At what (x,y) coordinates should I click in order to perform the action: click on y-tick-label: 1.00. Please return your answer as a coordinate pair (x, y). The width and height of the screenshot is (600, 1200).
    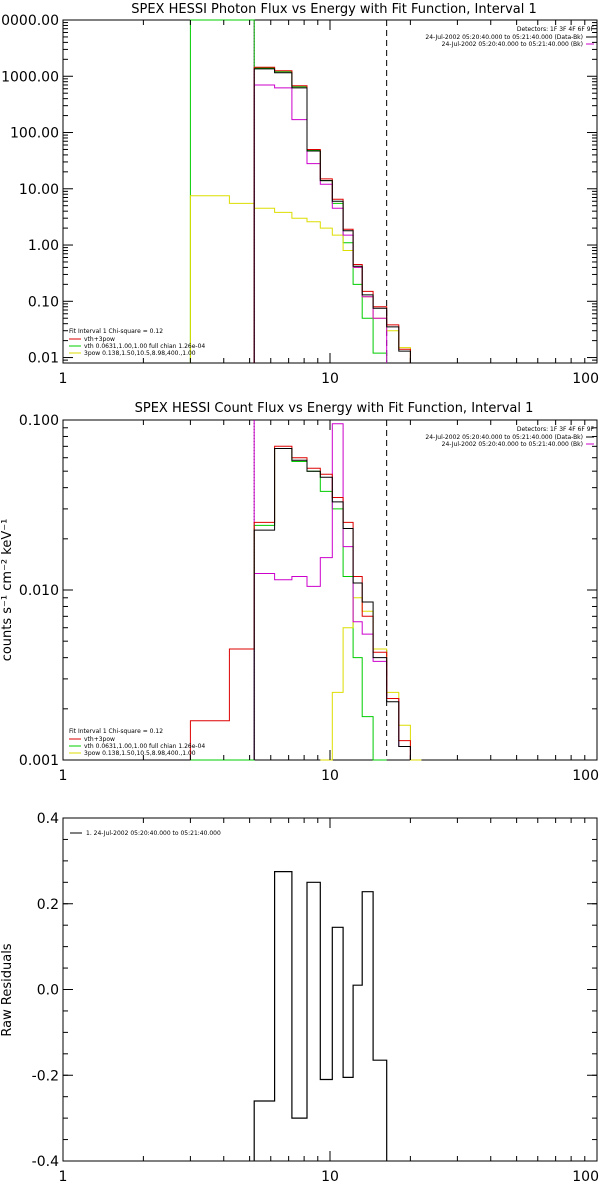
    Looking at the image, I should click on (43, 246).